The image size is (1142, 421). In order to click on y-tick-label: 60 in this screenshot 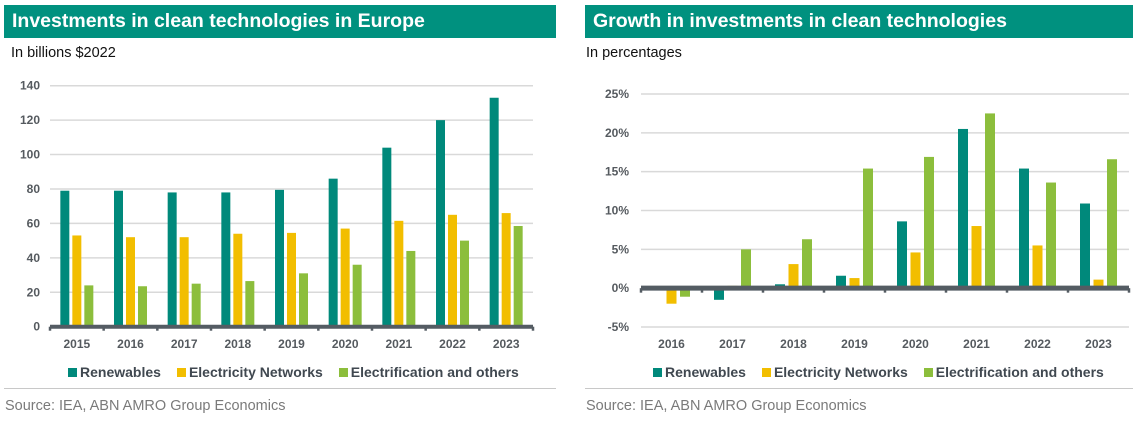, I will do `click(34, 223)`.